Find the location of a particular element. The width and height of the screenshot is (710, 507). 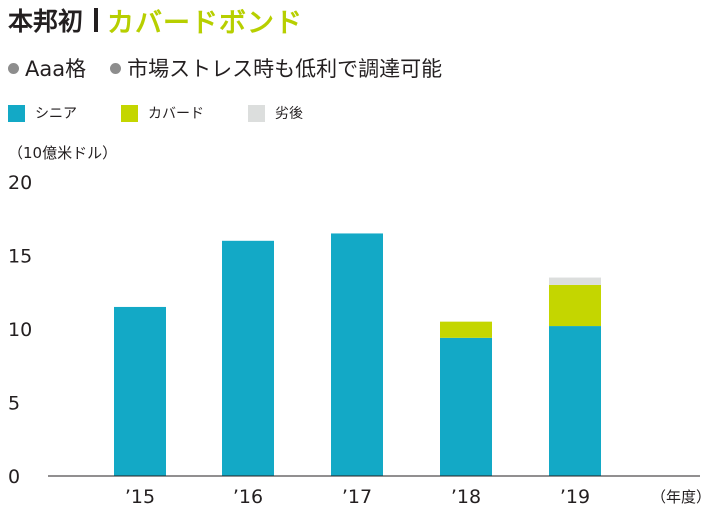

y-tick-label: 20 is located at coordinates (20, 183).